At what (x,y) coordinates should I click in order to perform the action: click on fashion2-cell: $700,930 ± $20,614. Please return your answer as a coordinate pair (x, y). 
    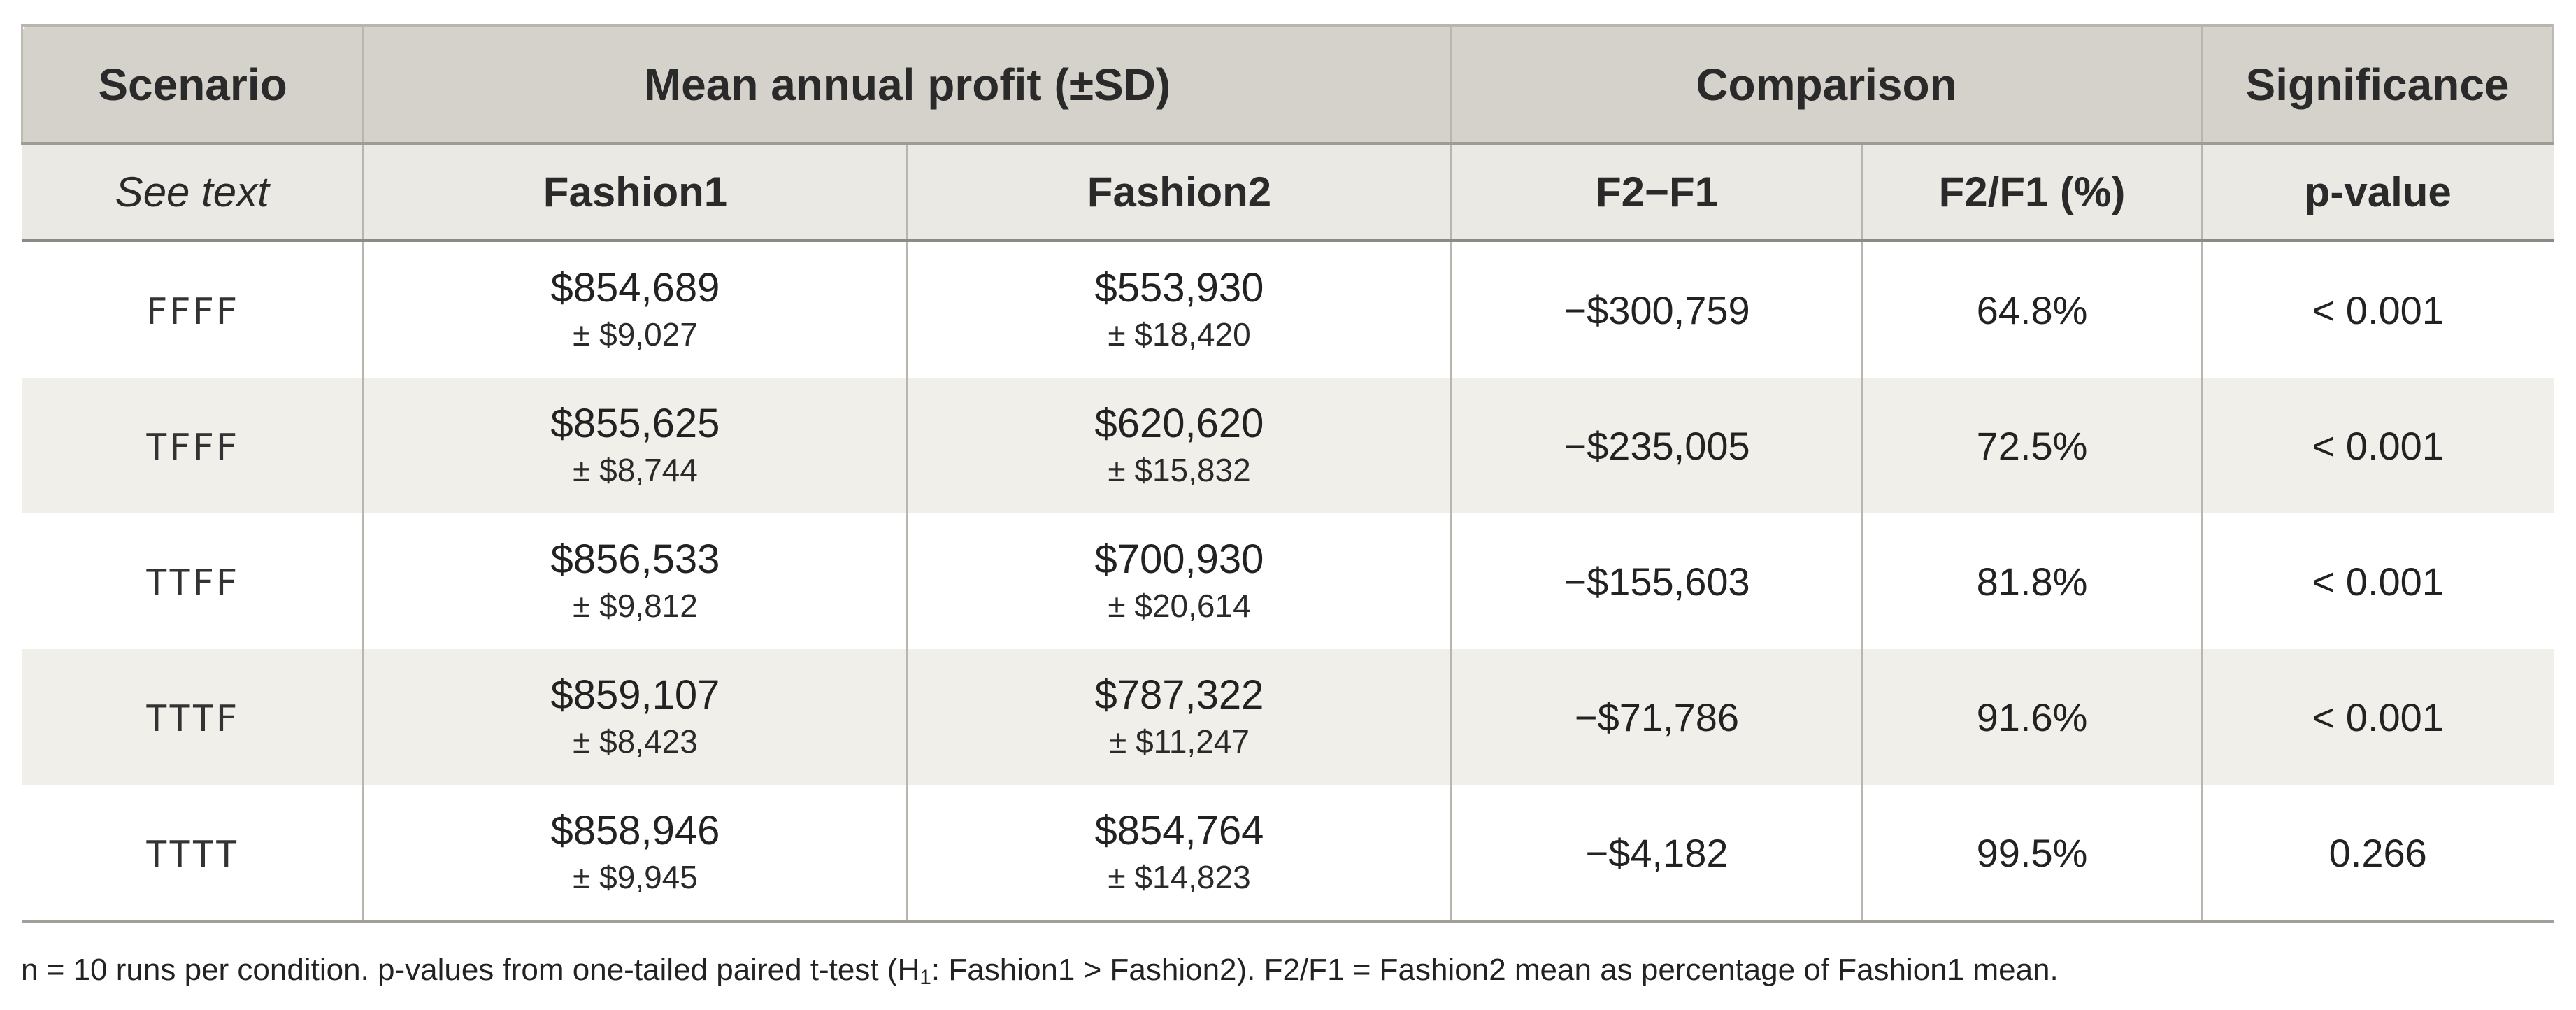
    Looking at the image, I should click on (1179, 581).